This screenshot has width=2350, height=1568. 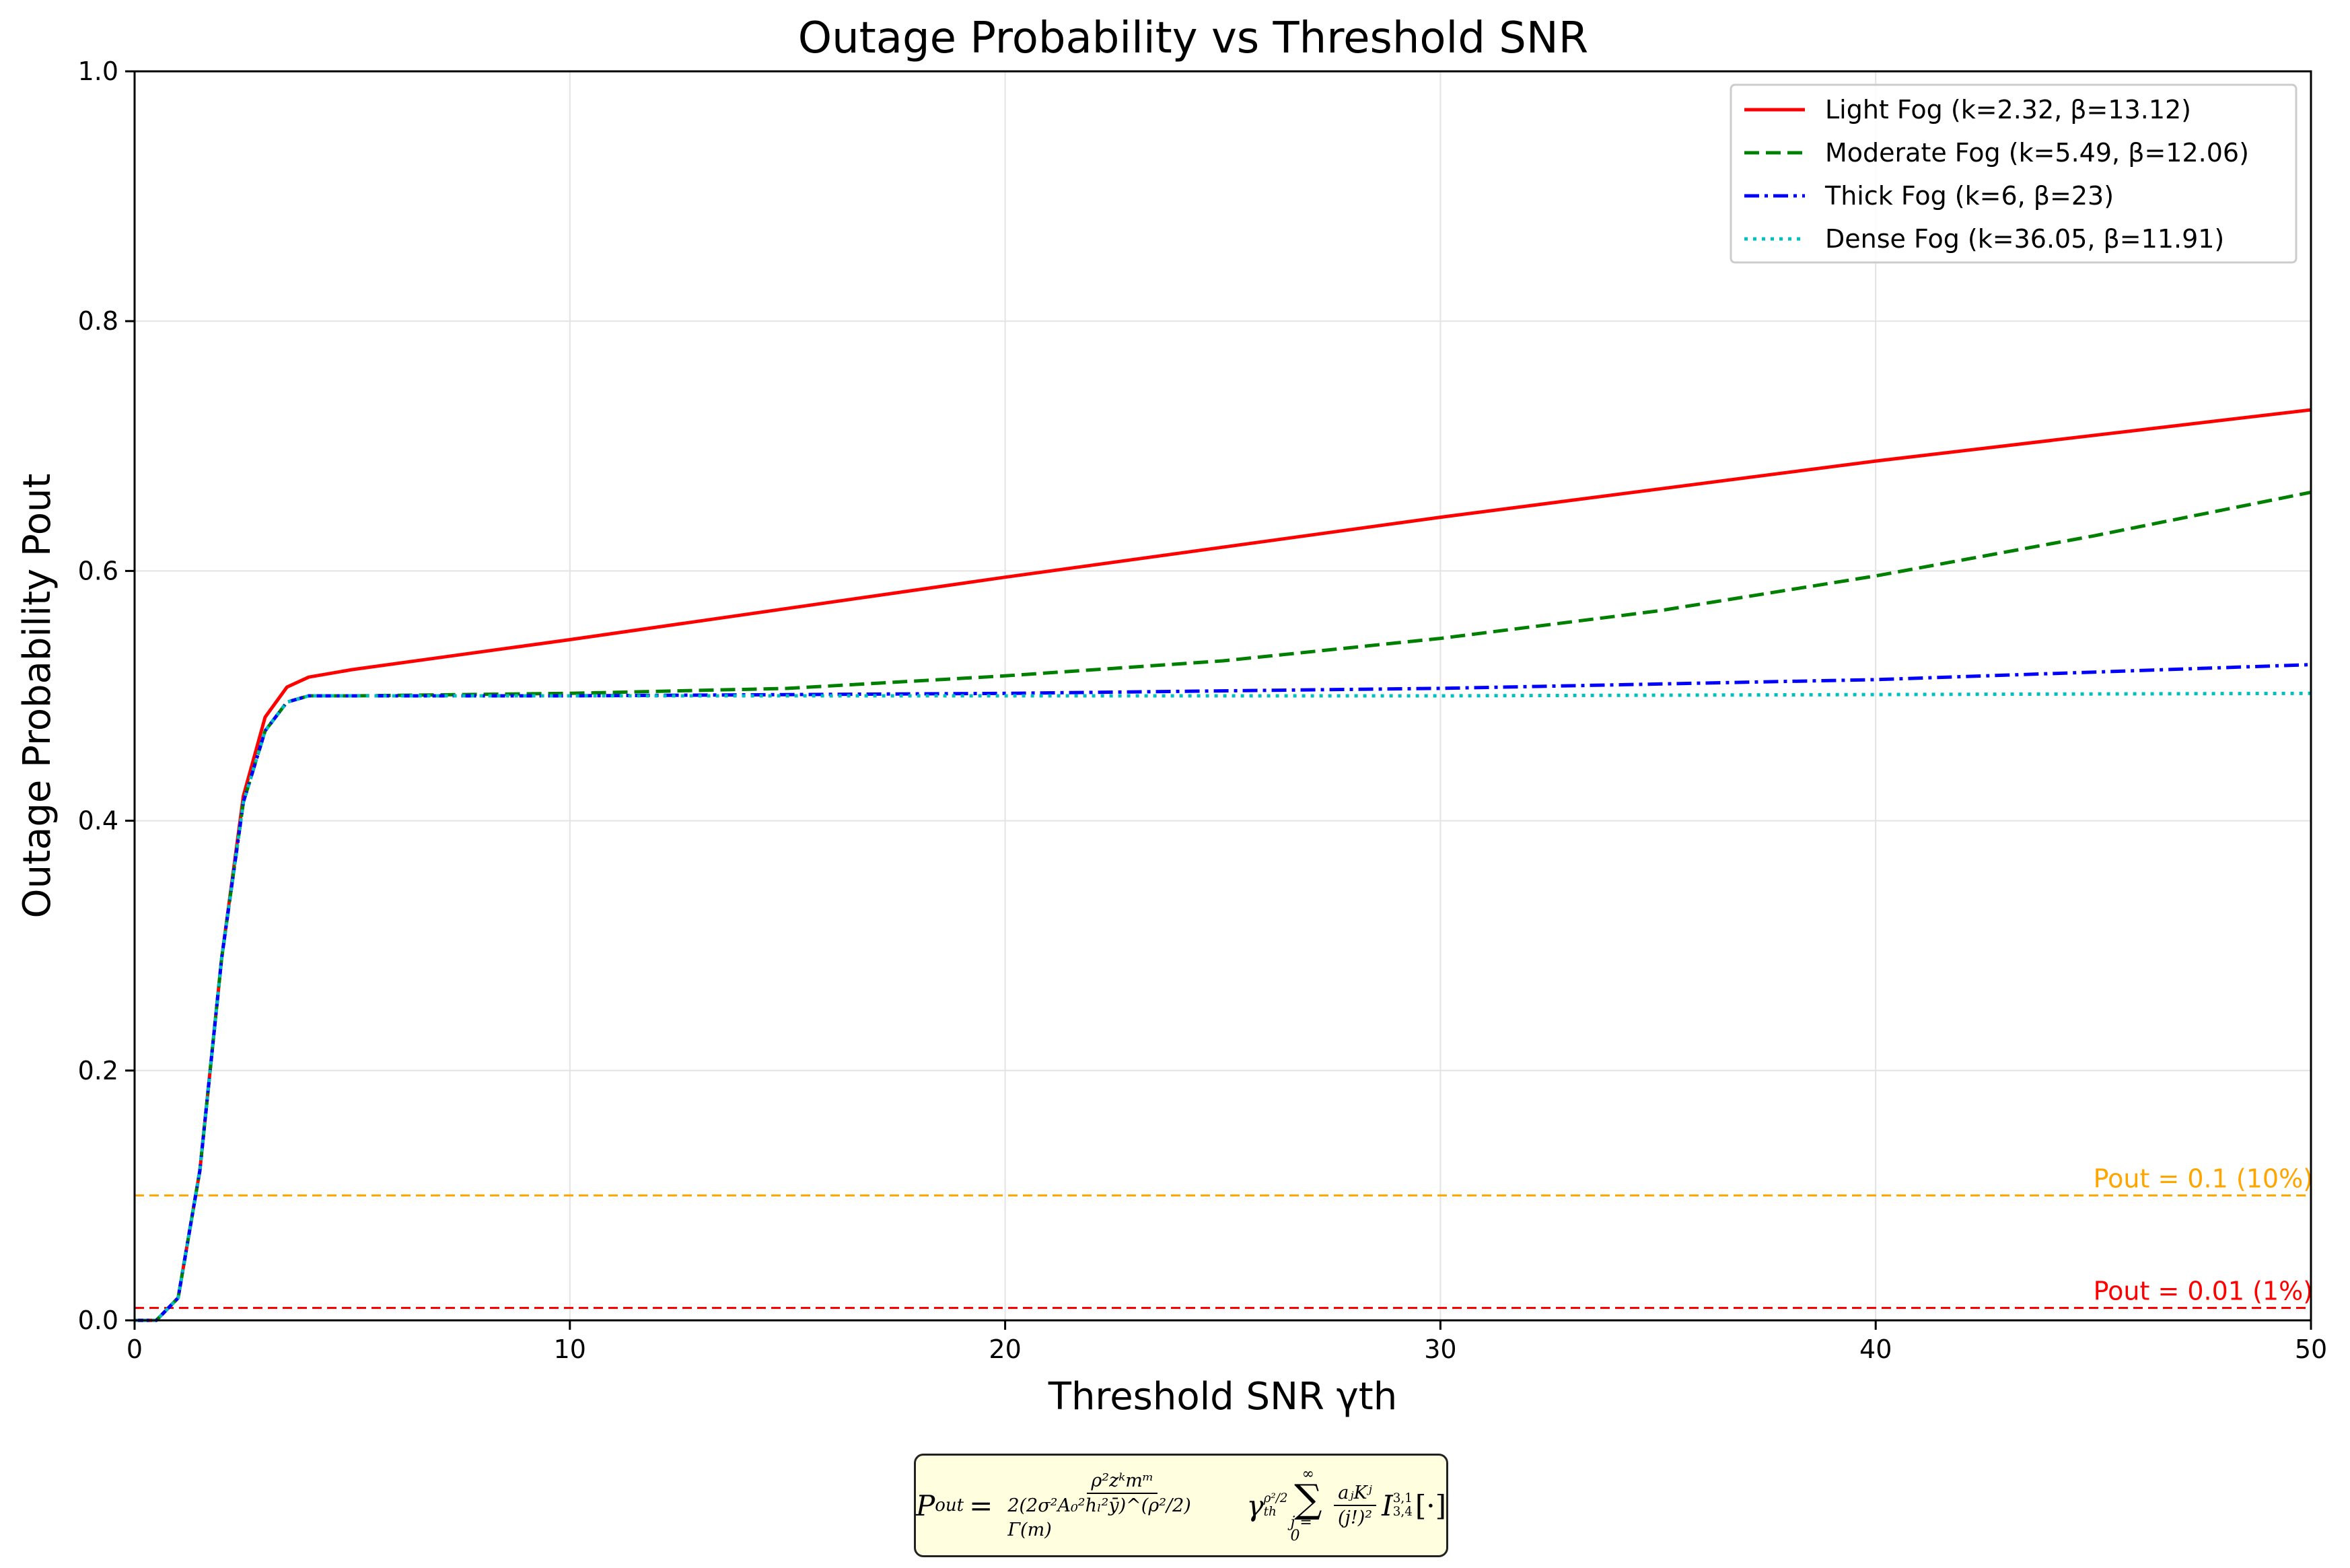 What do you see at coordinates (981, 1505) in the screenshot?
I see `formula-equals: =` at bounding box center [981, 1505].